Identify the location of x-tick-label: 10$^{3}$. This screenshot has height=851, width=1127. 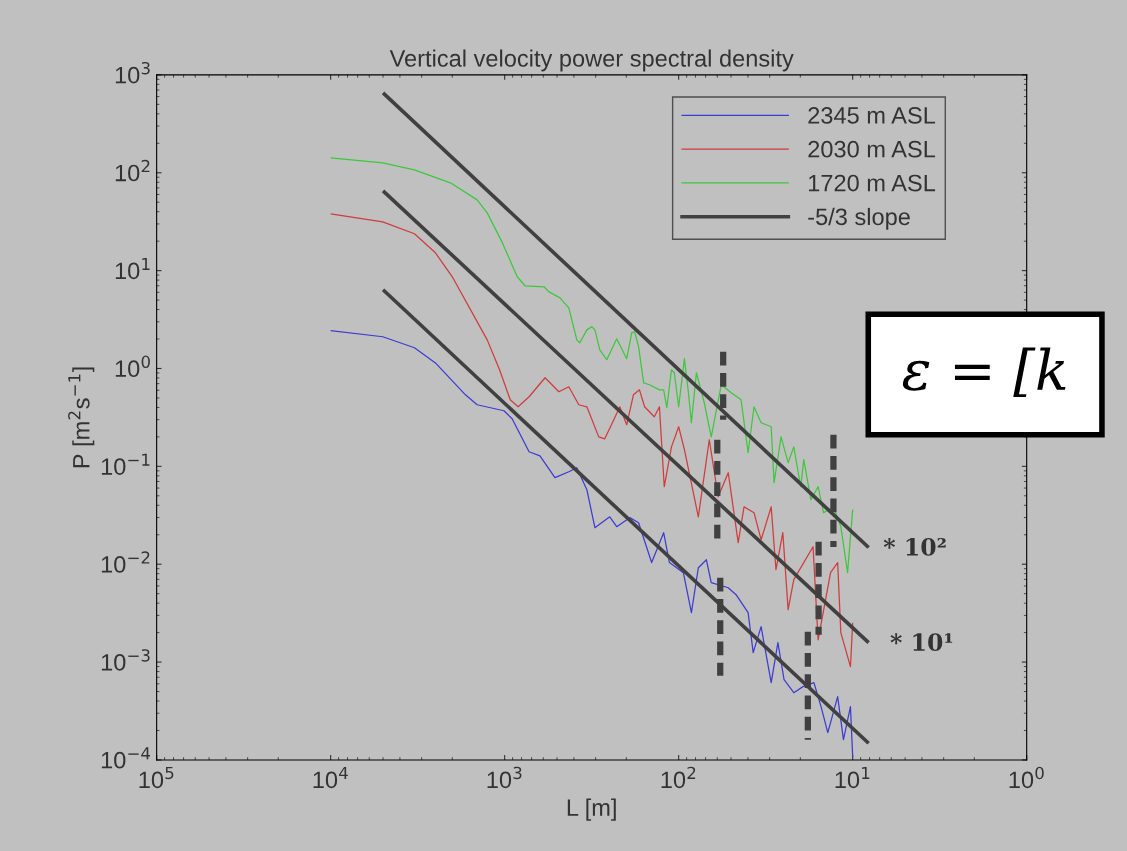
(504, 777).